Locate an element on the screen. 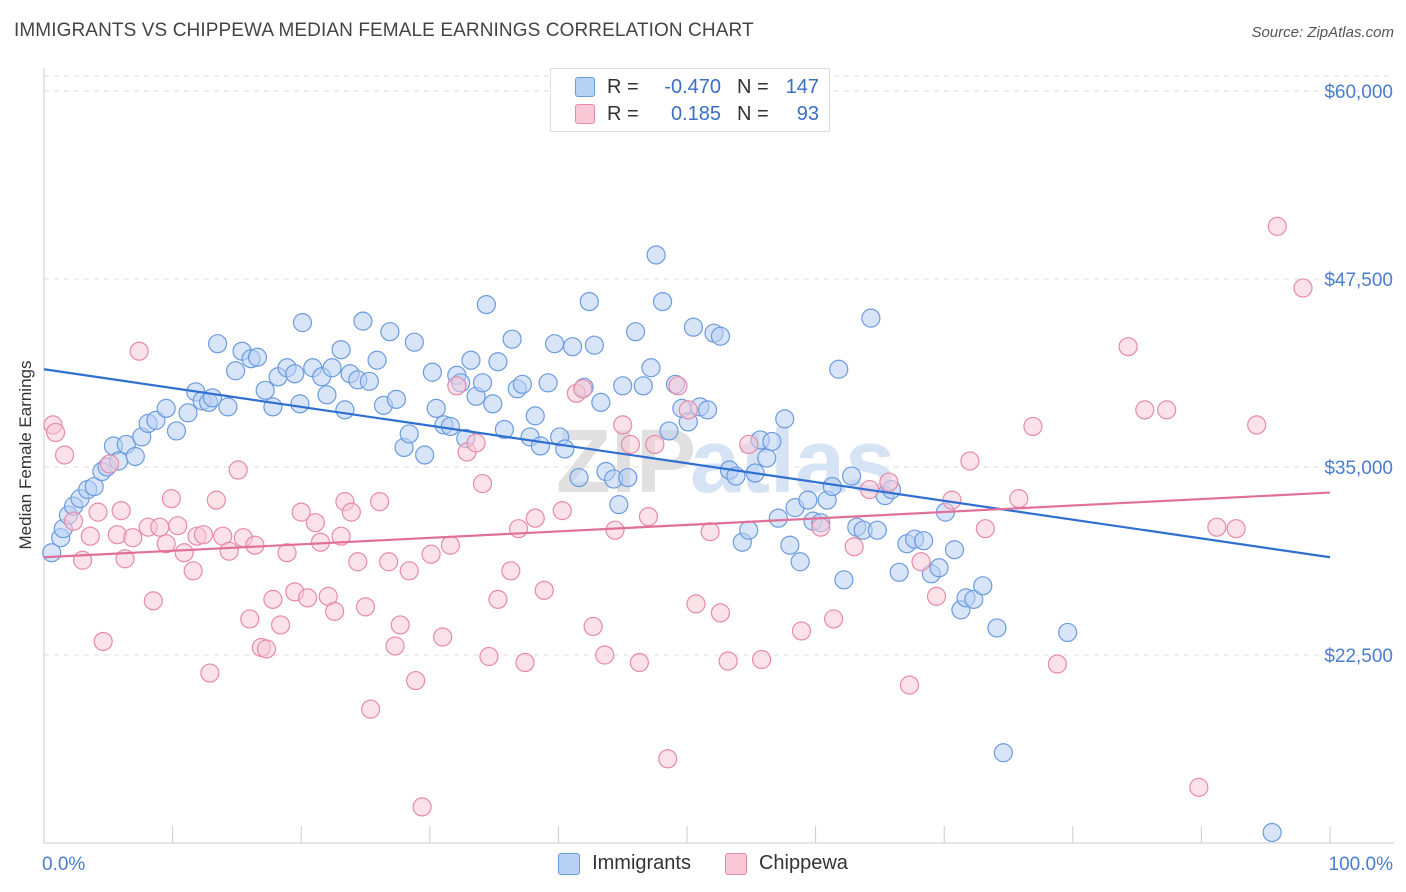 The image size is (1406, 892). y-tick-label: $35,000 is located at coordinates (1358, 468).